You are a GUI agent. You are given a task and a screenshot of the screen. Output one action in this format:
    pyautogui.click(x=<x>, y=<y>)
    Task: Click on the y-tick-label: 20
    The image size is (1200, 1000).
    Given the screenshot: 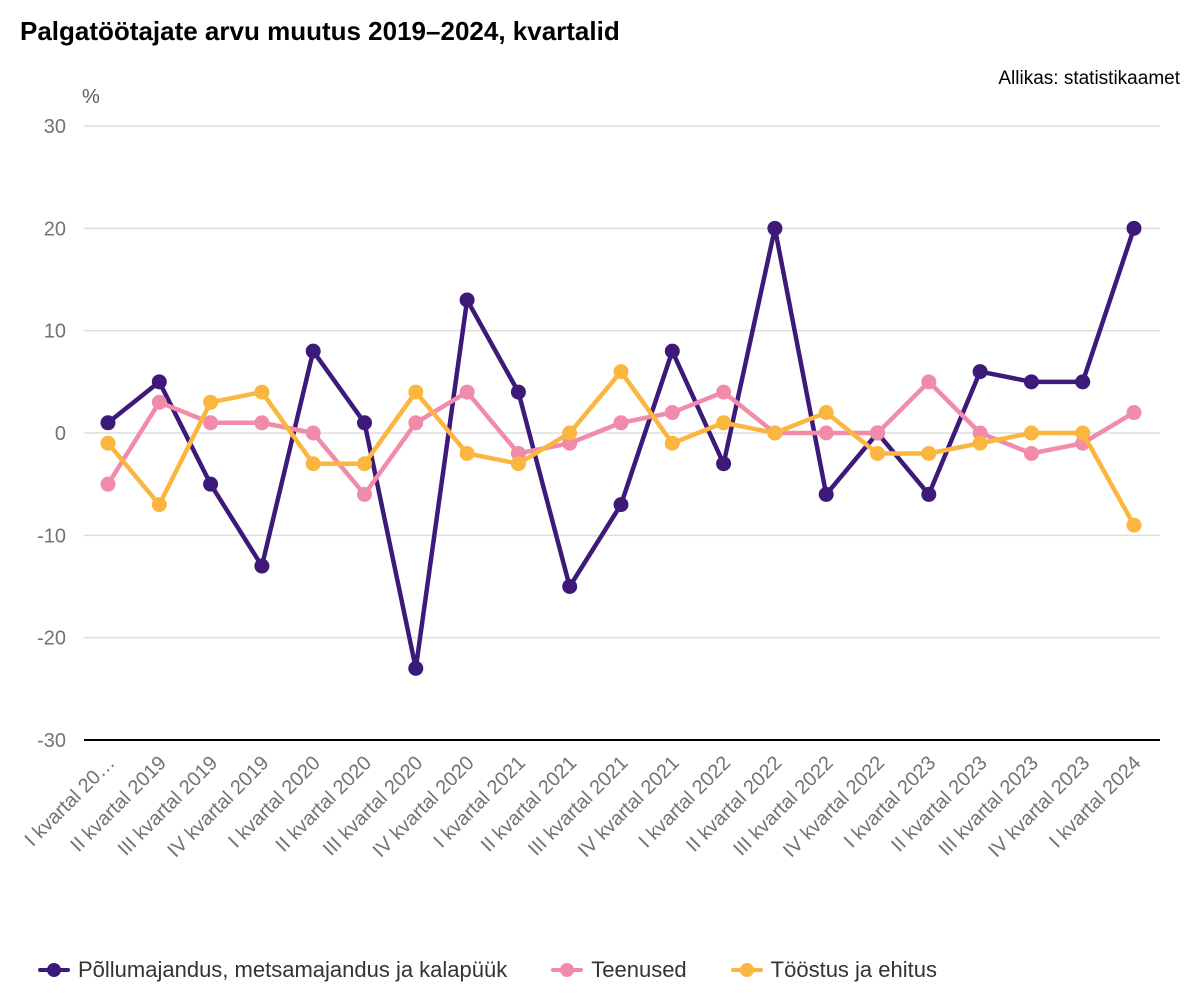 What is the action you would take?
    pyautogui.click(x=55, y=229)
    